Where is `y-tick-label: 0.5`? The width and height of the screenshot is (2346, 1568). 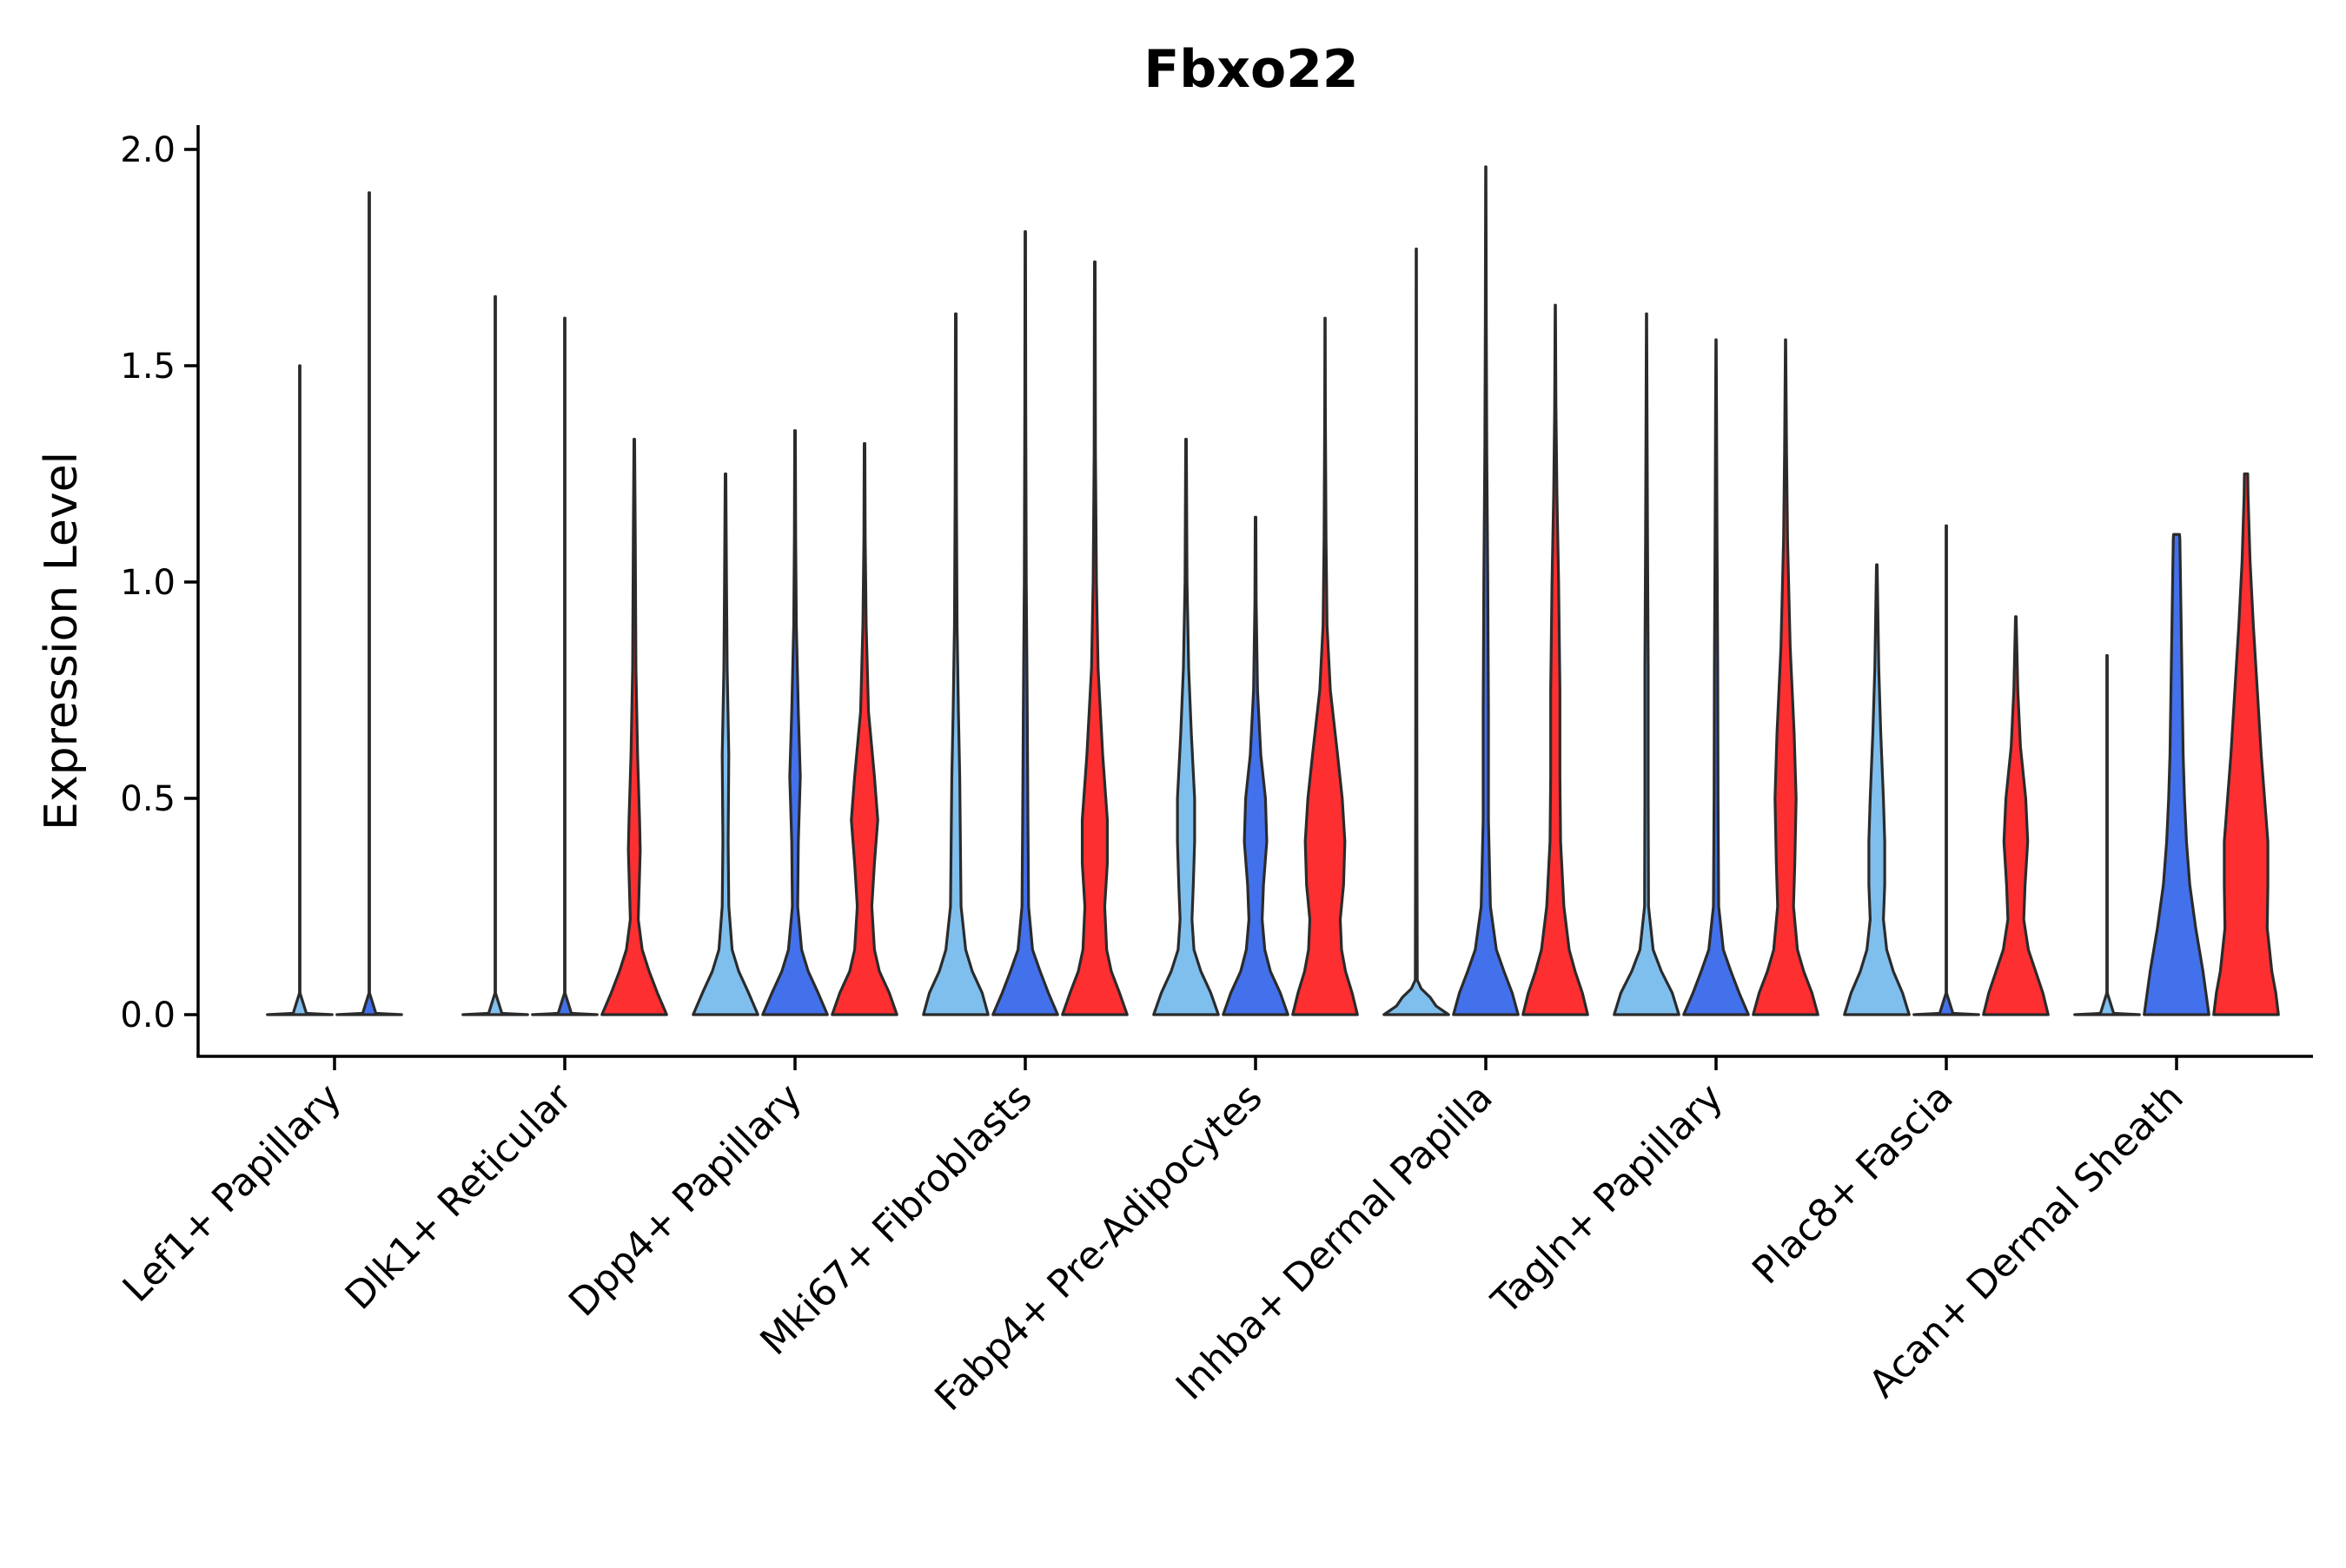 y-tick-label: 0.5 is located at coordinates (148, 799).